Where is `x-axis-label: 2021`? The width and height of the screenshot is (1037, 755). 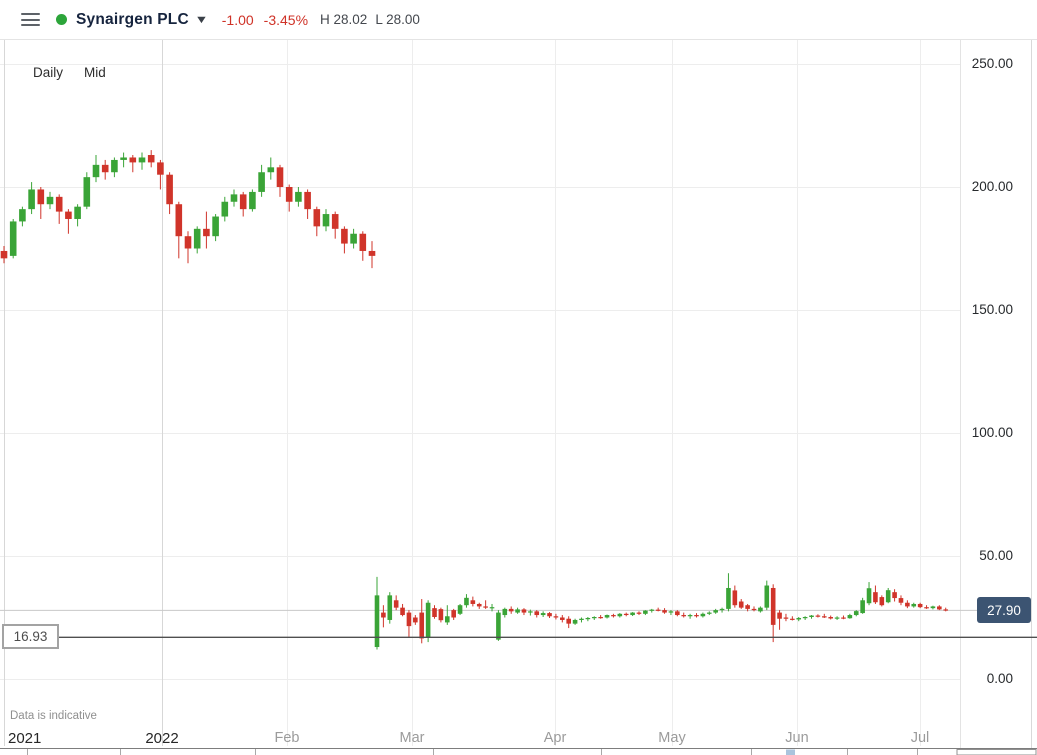
x-axis-label: 2021 is located at coordinates (25, 738).